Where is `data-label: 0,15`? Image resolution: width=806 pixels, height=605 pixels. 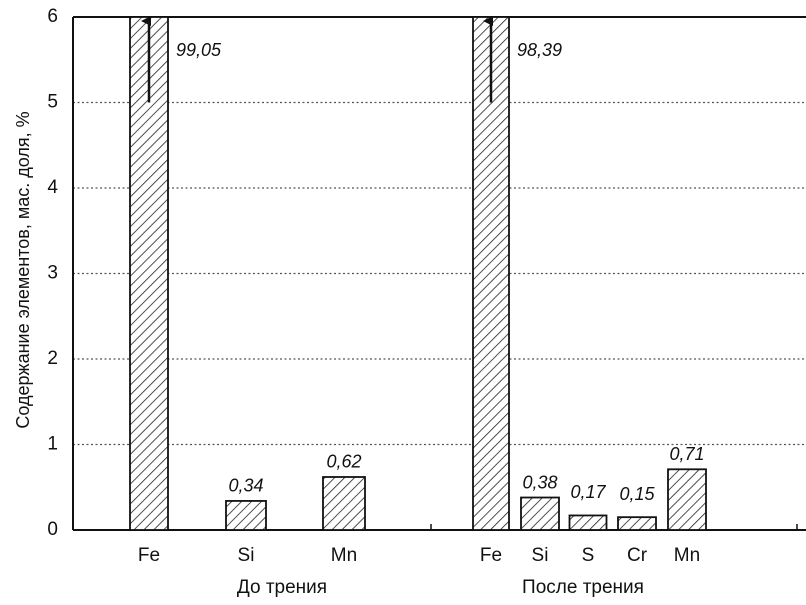 data-label: 0,15 is located at coordinates (637, 494).